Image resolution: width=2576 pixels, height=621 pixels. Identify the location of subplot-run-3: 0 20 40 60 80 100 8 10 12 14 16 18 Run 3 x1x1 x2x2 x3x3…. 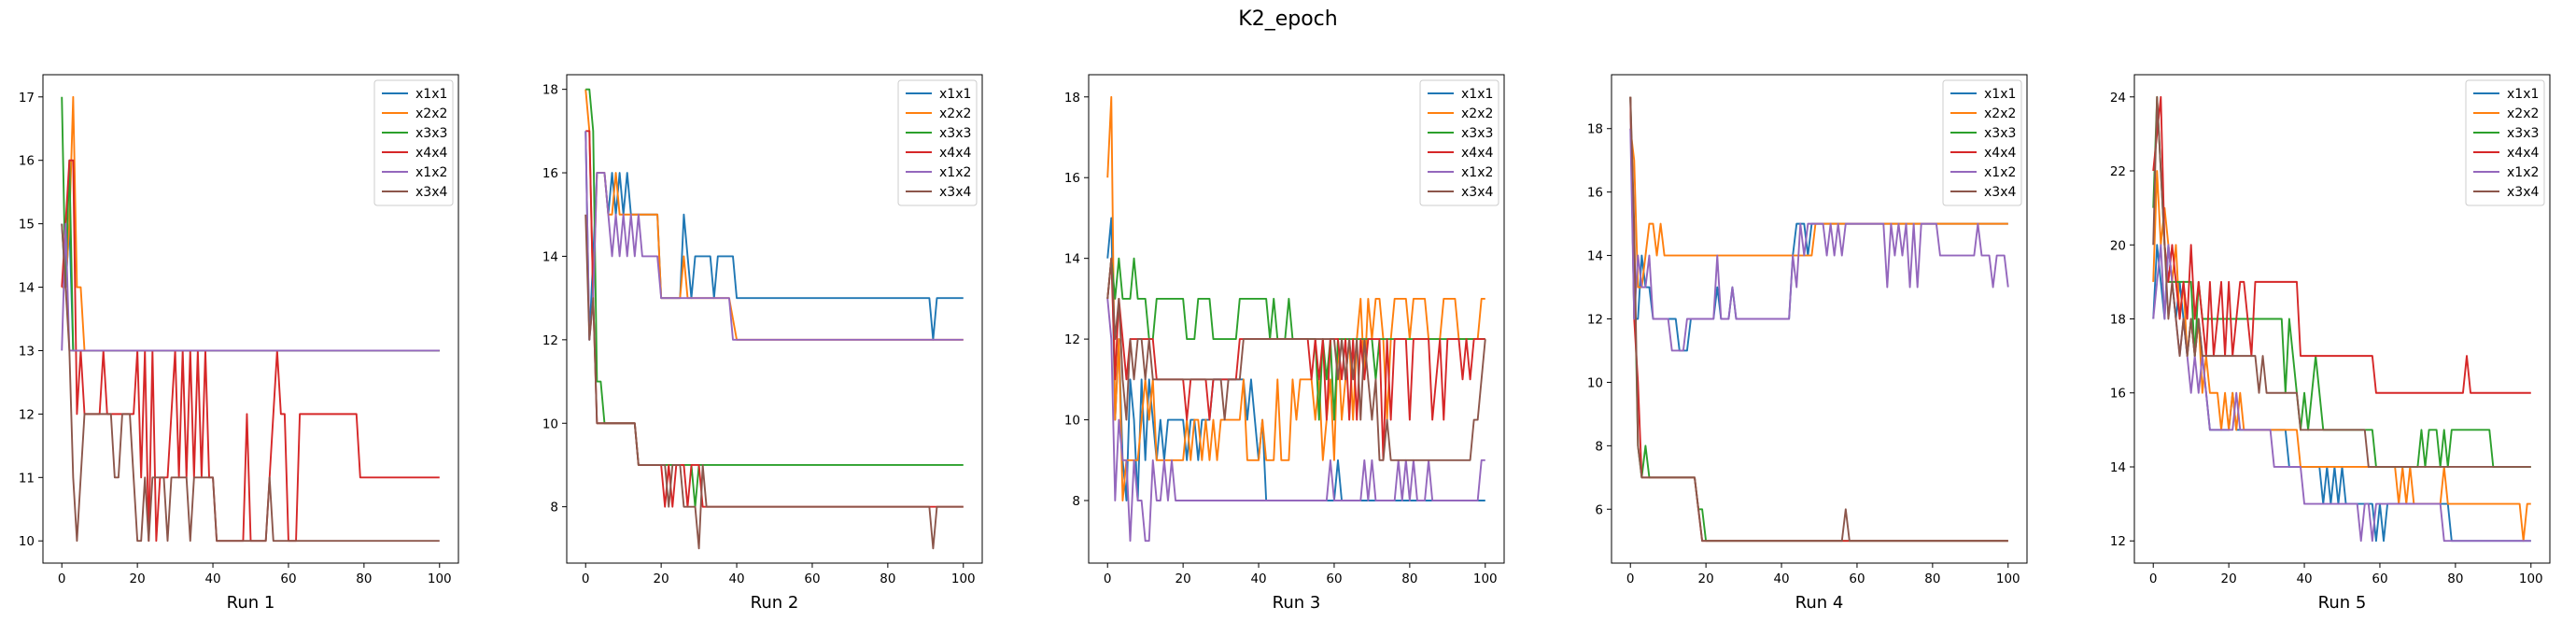
(1284, 344).